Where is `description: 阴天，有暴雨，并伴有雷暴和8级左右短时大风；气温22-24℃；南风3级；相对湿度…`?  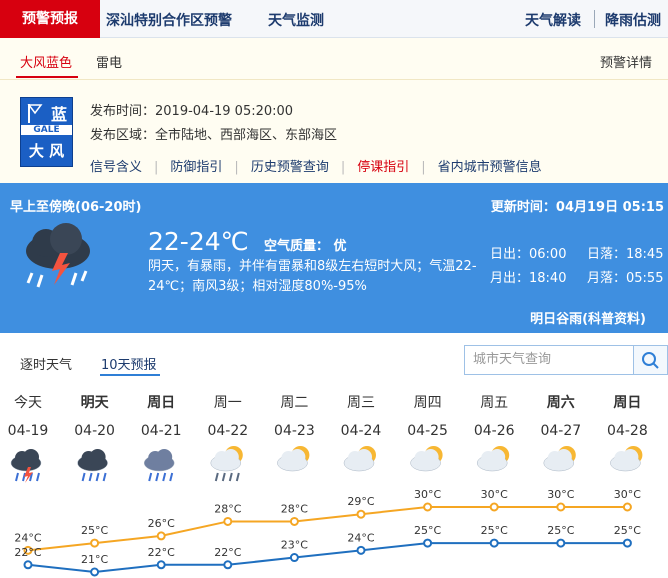 description: 阴天，有暴雨，并伴有雷暴和8级左右短时大风；气温22-24℃；南风3级；相对湿度… is located at coordinates (312, 276).